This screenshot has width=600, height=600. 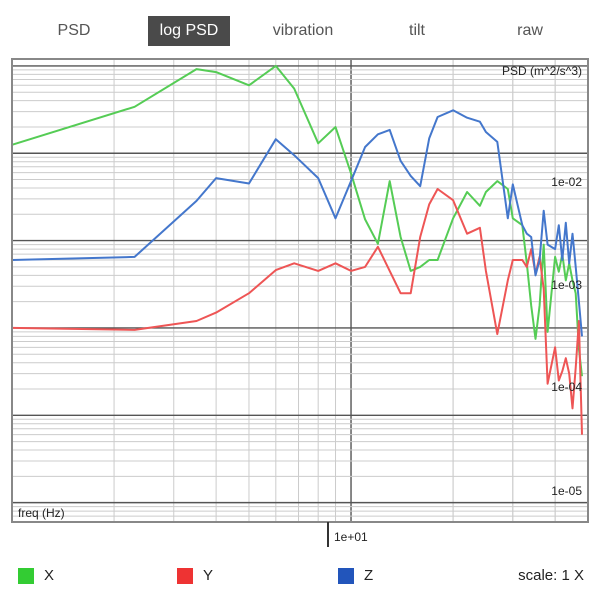 I want to click on tab-tilt: tilt, so click(x=417, y=30).